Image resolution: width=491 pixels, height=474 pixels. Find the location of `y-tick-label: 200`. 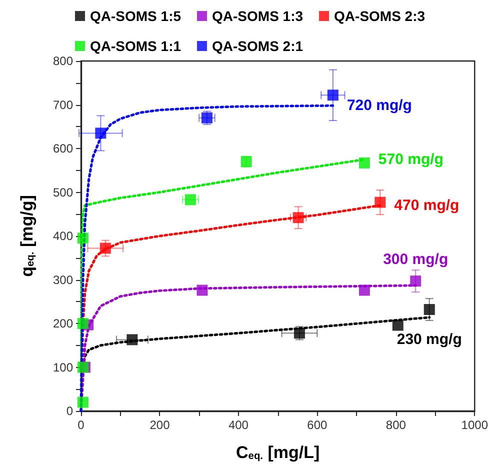

y-tick-label: 200 is located at coordinates (63, 323).